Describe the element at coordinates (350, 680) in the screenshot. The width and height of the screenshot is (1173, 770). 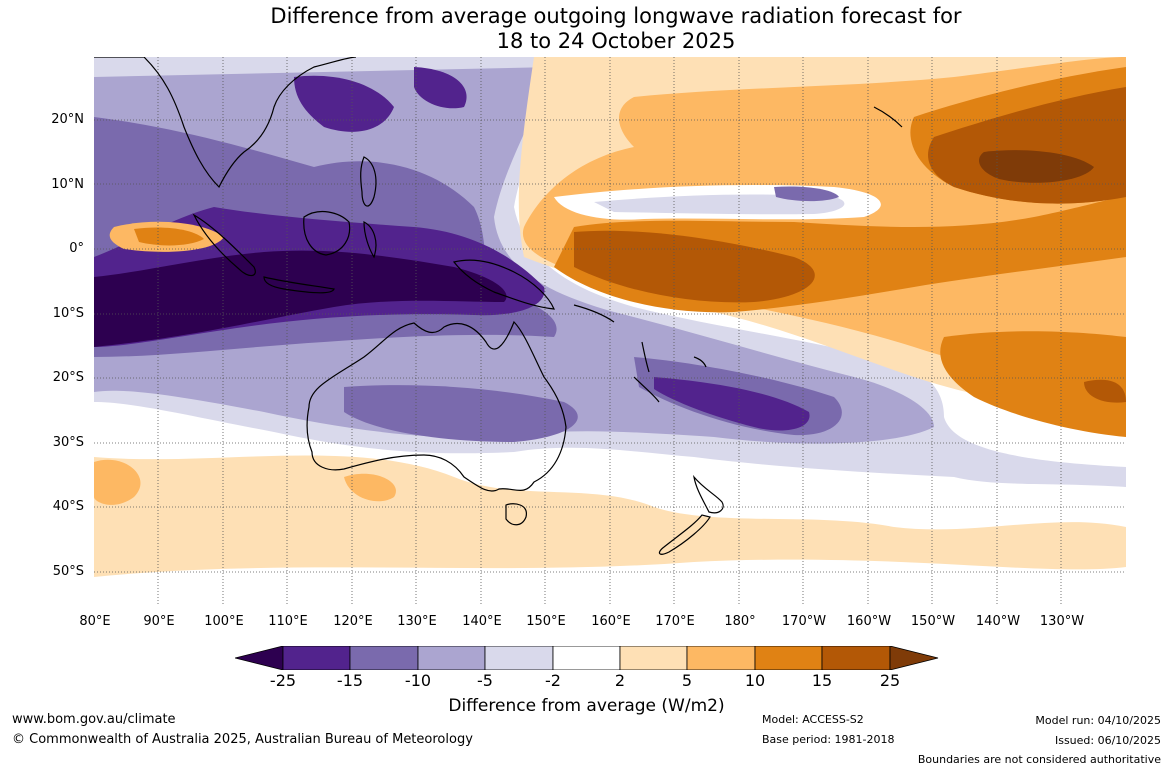
I see `colorbar-label-1: -15` at that location.